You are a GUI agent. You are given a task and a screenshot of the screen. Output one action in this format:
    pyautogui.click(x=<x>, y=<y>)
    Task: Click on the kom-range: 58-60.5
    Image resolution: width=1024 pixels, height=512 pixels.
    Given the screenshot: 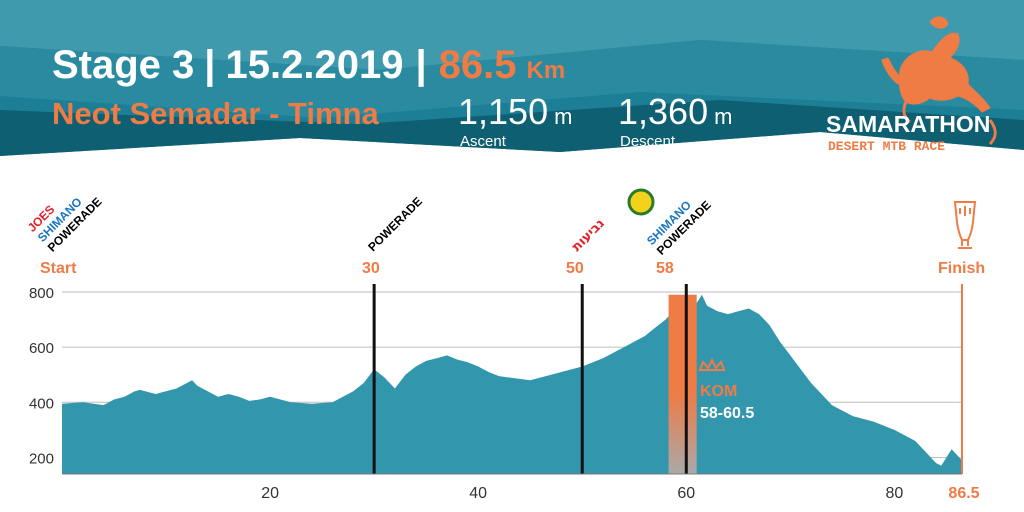 What is the action you would take?
    pyautogui.click(x=727, y=413)
    